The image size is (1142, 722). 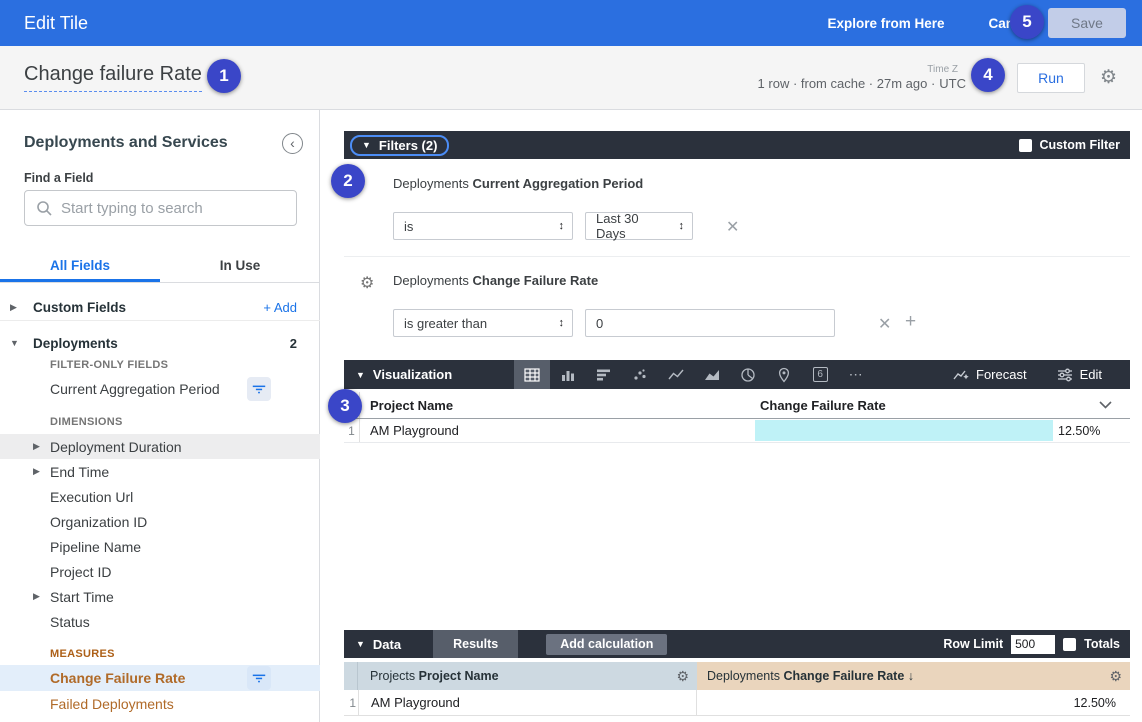 What do you see at coordinates (412, 405) in the screenshot?
I see `viz-col-project-name: Project Name` at bounding box center [412, 405].